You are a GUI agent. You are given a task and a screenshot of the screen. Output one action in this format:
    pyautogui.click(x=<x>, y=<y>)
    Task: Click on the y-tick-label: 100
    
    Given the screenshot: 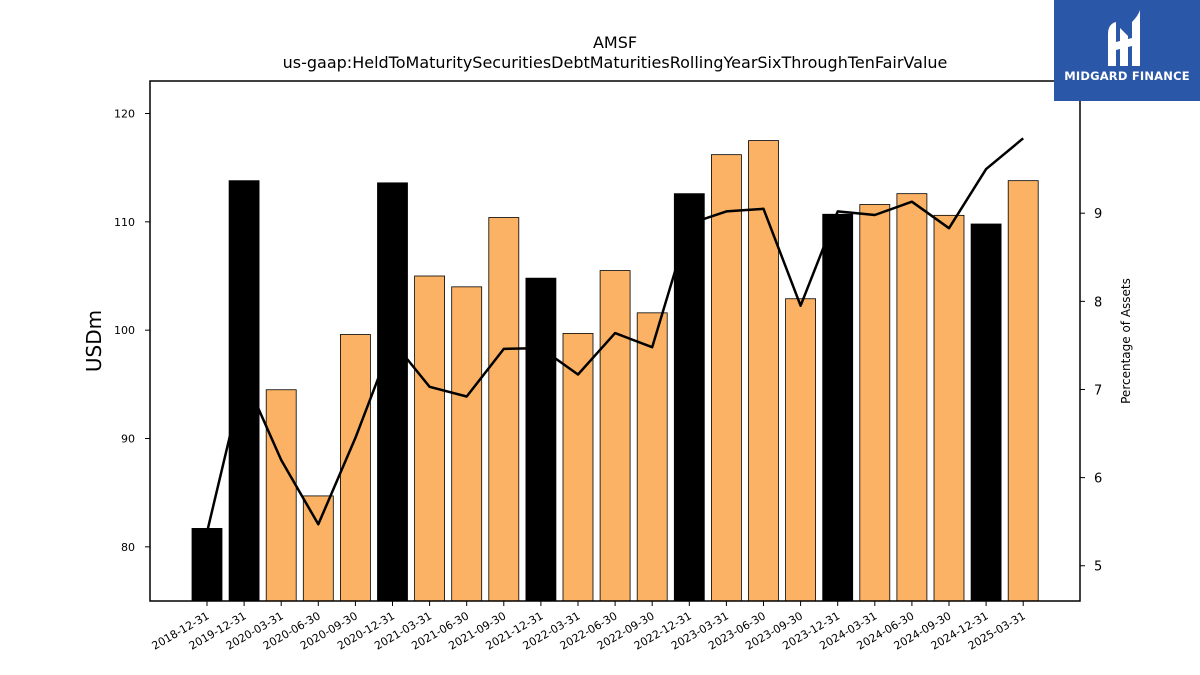 What is the action you would take?
    pyautogui.click(x=124, y=330)
    